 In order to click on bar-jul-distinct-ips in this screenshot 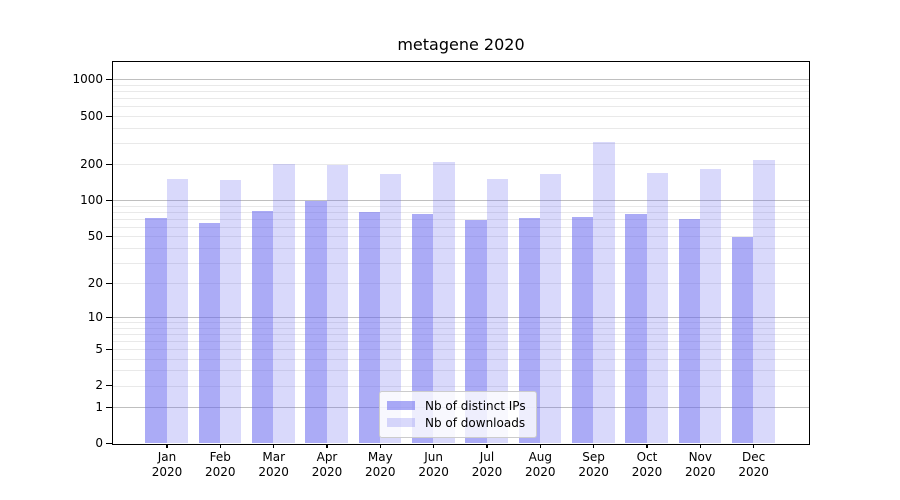, I will do `click(476, 332)`.